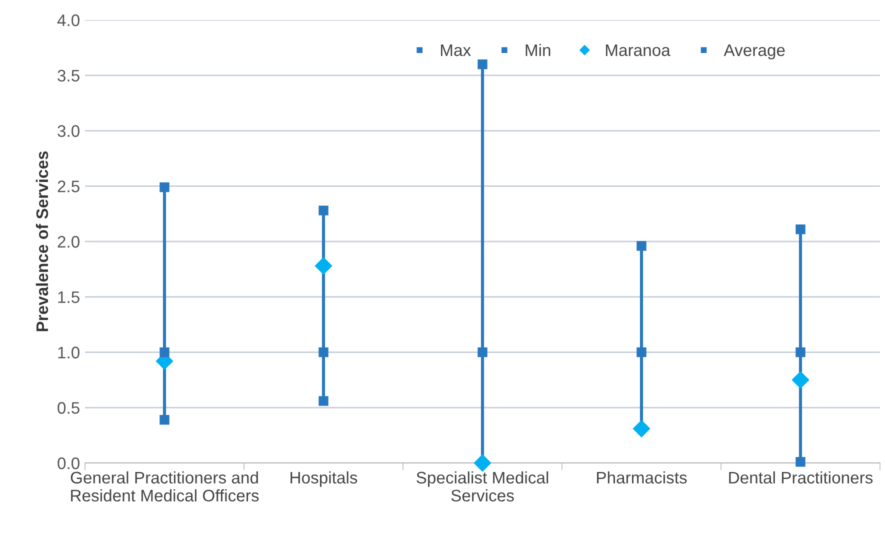 This screenshot has height=556, width=885. Describe the element at coordinates (642, 477) in the screenshot. I see `x-tick-label: Pharmacists` at that location.